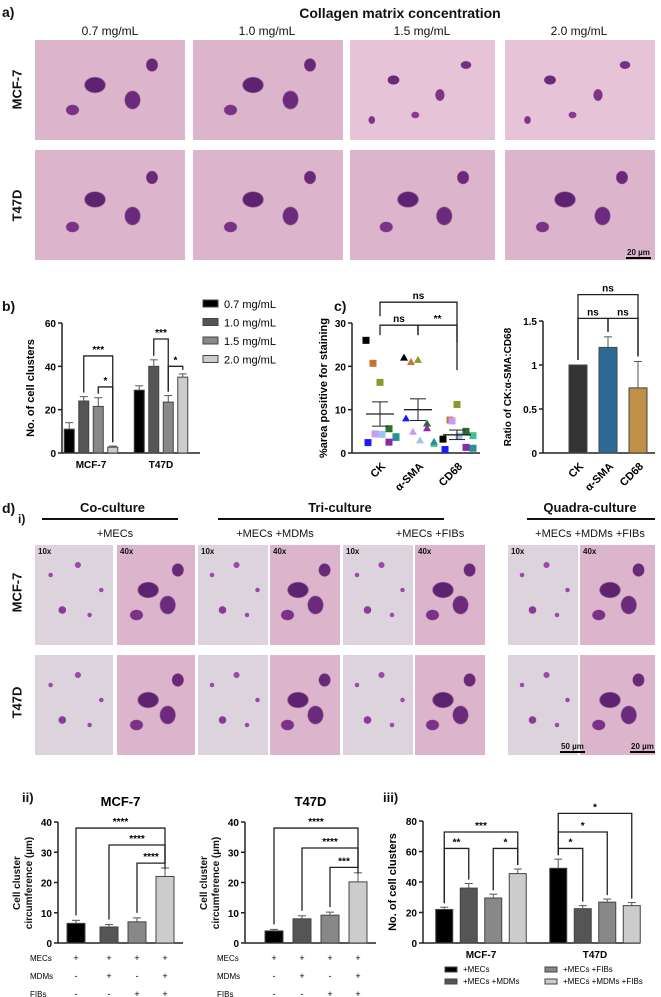 This screenshot has width=661, height=997. Describe the element at coordinates (572, 747) in the screenshot. I see `scale-bar-10x: 50 µm` at that location.